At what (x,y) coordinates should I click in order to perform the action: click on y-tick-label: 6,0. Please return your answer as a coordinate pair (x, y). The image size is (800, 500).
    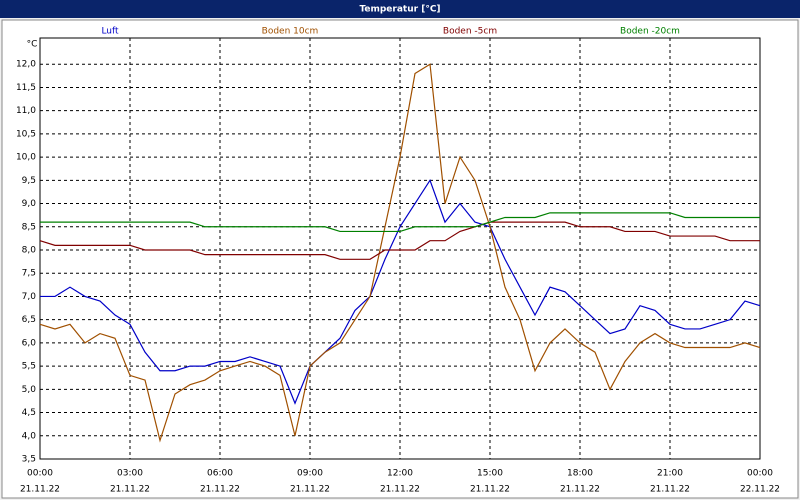
    Looking at the image, I should click on (29, 343).